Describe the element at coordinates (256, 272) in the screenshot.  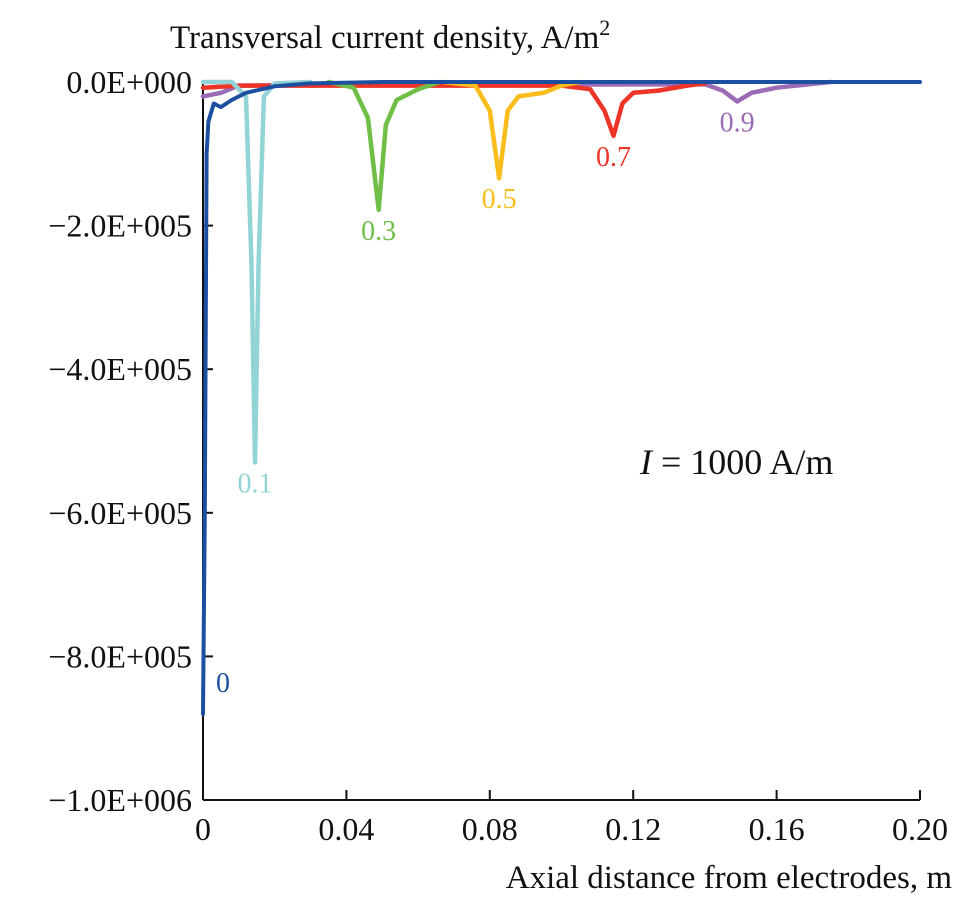
I see `series-line-0.1` at that location.